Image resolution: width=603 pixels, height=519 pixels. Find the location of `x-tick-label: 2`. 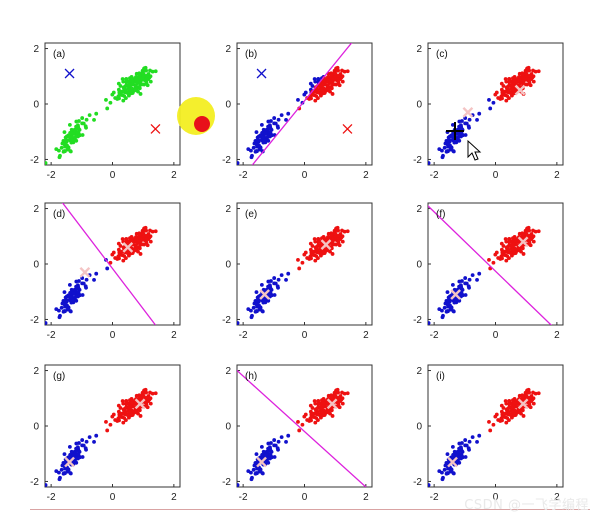

x-tick-label: 2 is located at coordinates (366, 175).